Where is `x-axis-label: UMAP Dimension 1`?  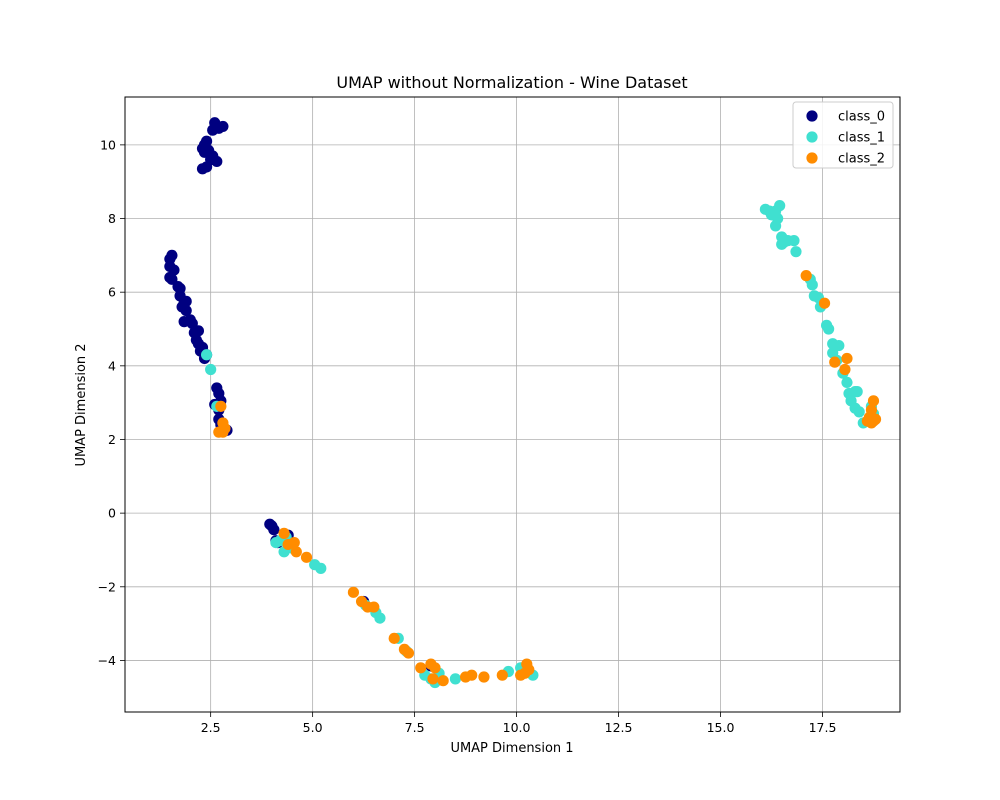
x-axis-label: UMAP Dimension 1 is located at coordinates (511, 748).